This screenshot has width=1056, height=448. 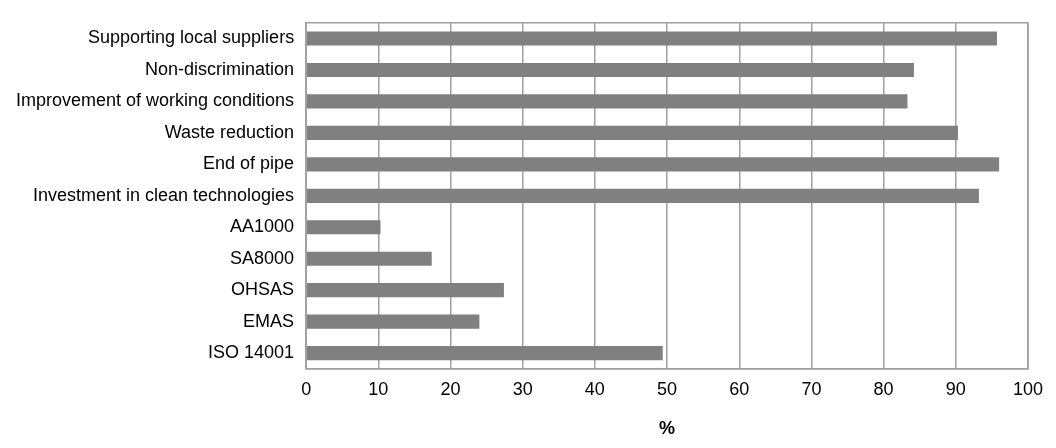 I want to click on x-tick-label: 20, so click(x=450, y=388).